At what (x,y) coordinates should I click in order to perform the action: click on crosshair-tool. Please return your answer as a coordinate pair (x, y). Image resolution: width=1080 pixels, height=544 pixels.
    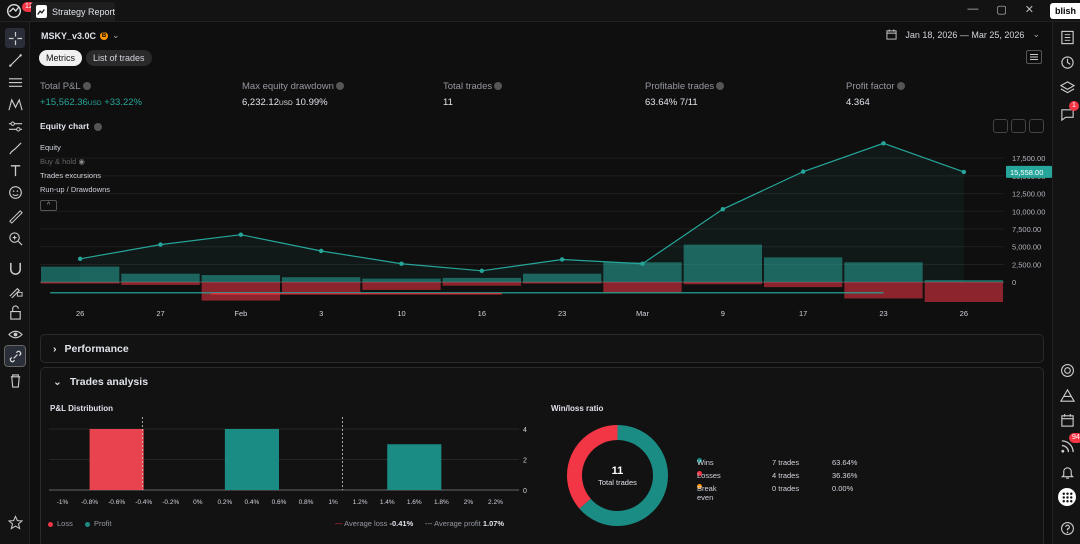
    Looking at the image, I should click on (15, 38).